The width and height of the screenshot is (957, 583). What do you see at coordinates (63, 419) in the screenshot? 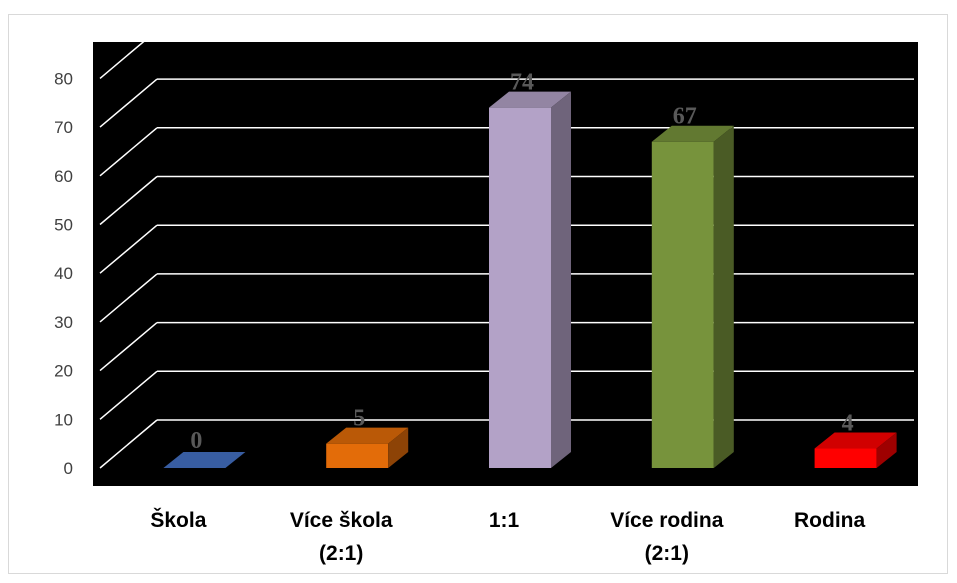
I see `y-tick-label: 10` at bounding box center [63, 419].